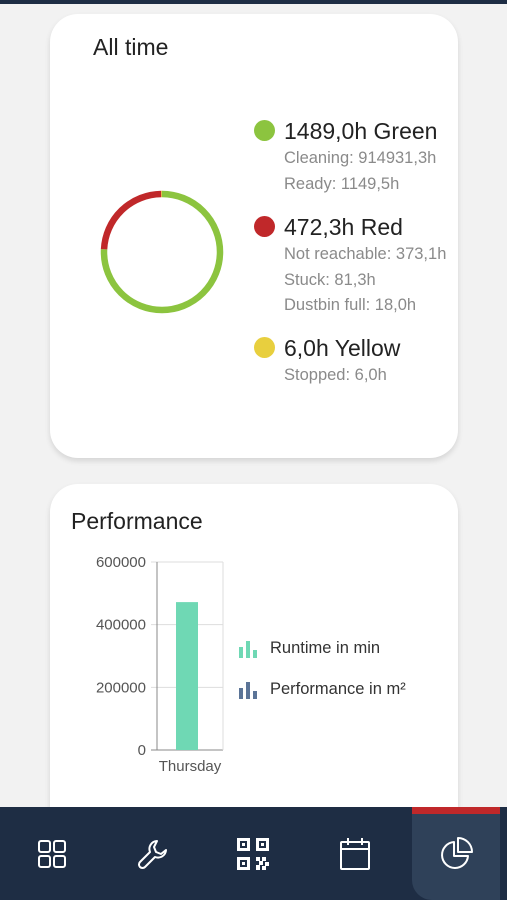  What do you see at coordinates (361, 131) in the screenshot?
I see `legend-green-label: 1489,0h Green` at bounding box center [361, 131].